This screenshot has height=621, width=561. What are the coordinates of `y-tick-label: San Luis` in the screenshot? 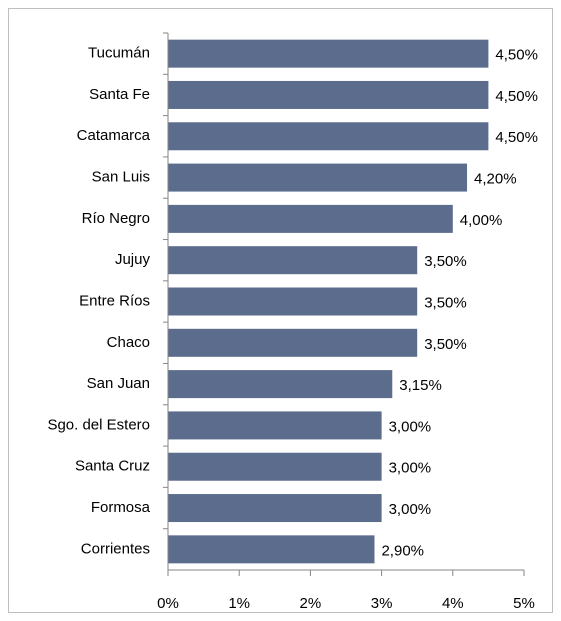 It's located at (121, 177).